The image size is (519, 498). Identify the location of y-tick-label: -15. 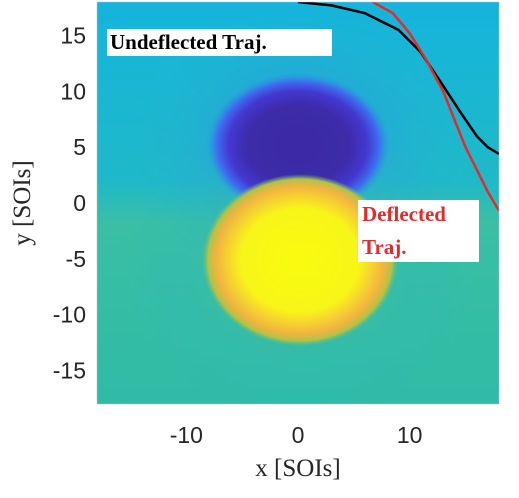
(69, 371).